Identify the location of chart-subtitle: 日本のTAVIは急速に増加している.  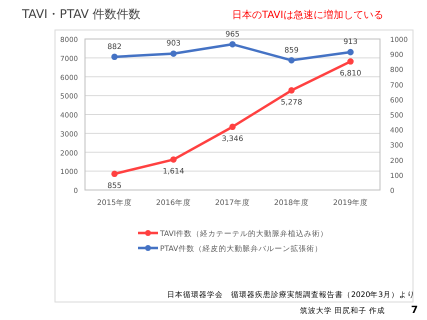
(308, 15).